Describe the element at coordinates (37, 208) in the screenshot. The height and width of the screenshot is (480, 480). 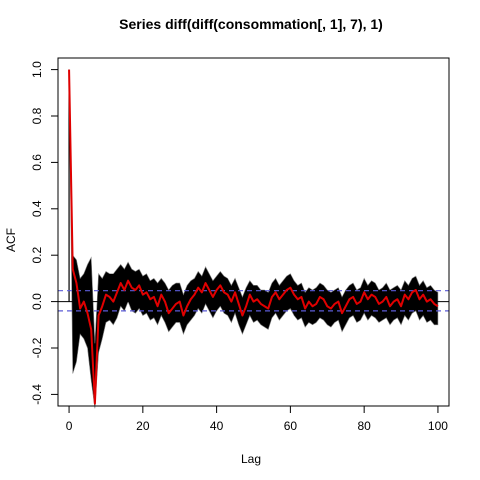
I see `y-tick-label: 0.4` at that location.